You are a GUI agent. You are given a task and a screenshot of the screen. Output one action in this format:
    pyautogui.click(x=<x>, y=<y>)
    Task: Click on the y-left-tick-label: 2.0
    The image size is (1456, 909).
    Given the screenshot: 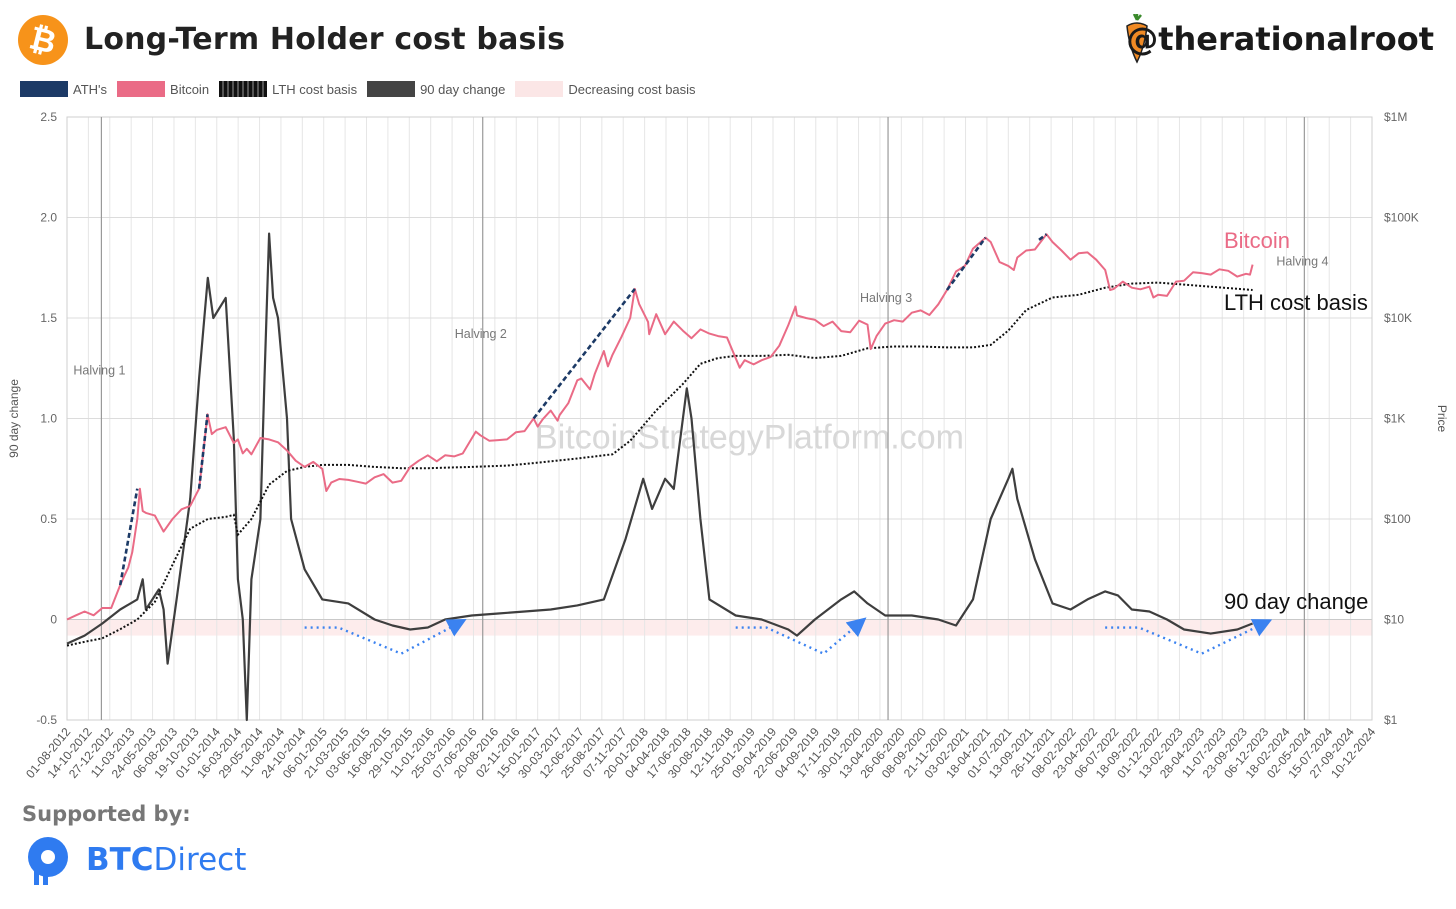 What is the action you would take?
    pyautogui.click(x=48, y=218)
    